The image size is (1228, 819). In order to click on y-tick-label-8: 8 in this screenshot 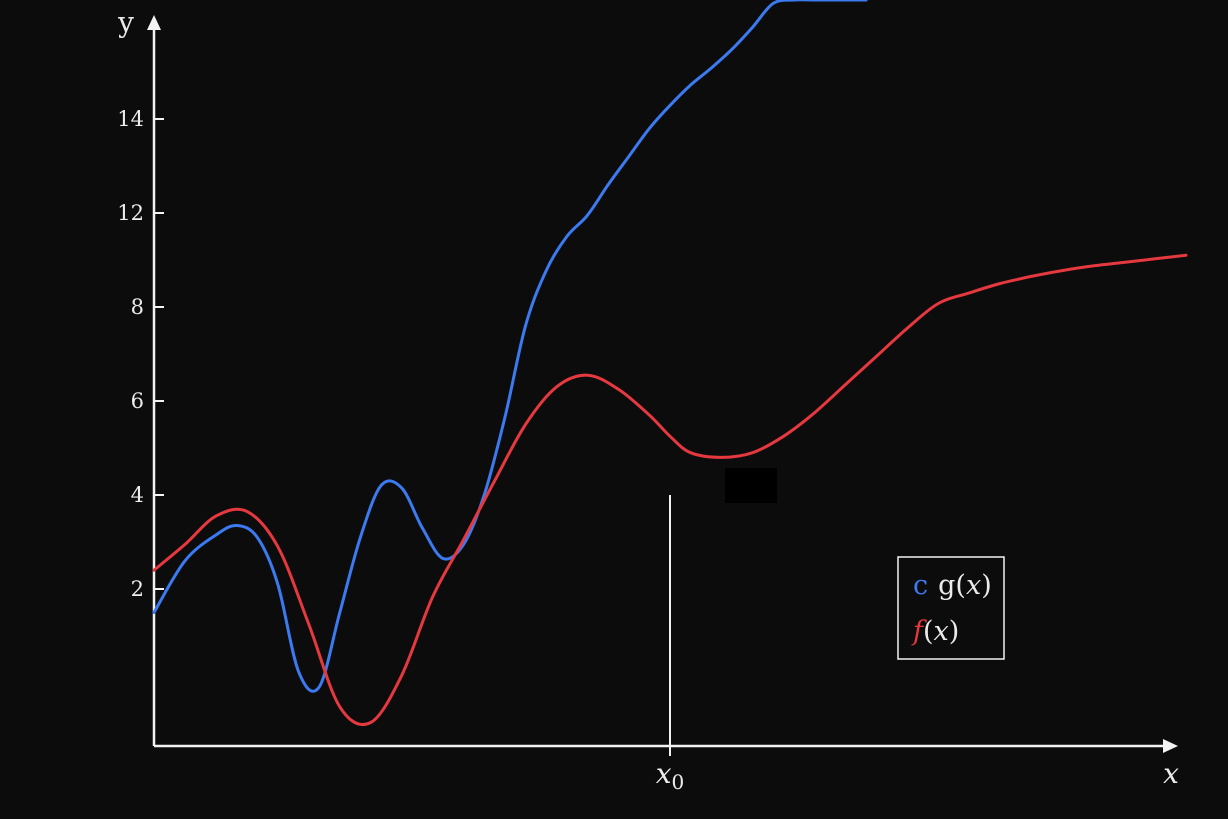, I will do `click(137, 307)`.